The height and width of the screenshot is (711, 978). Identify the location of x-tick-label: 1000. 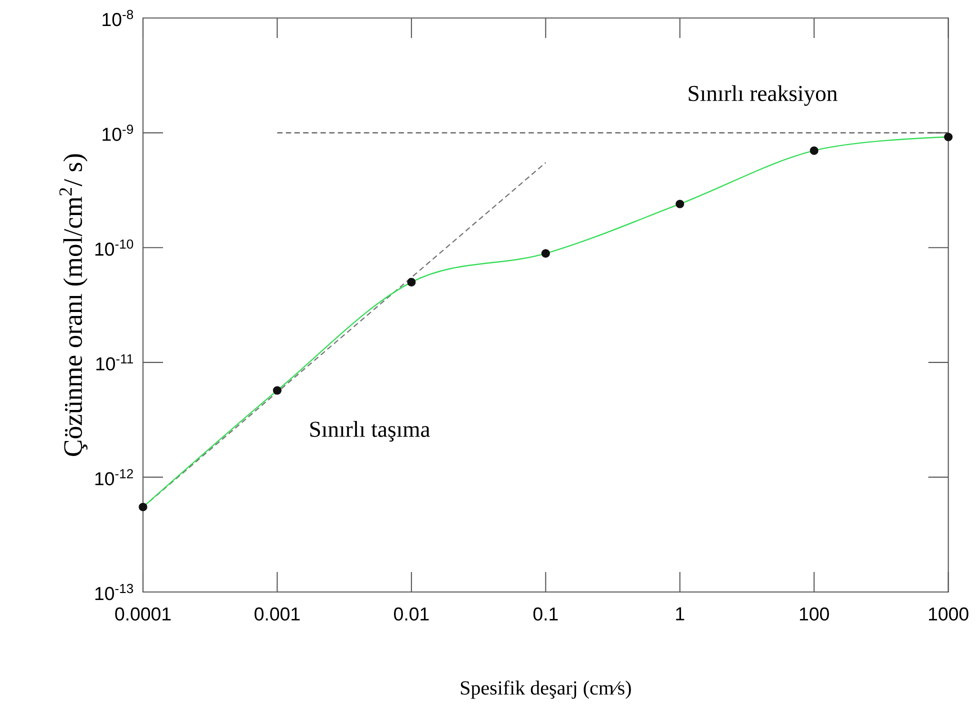
(948, 614).